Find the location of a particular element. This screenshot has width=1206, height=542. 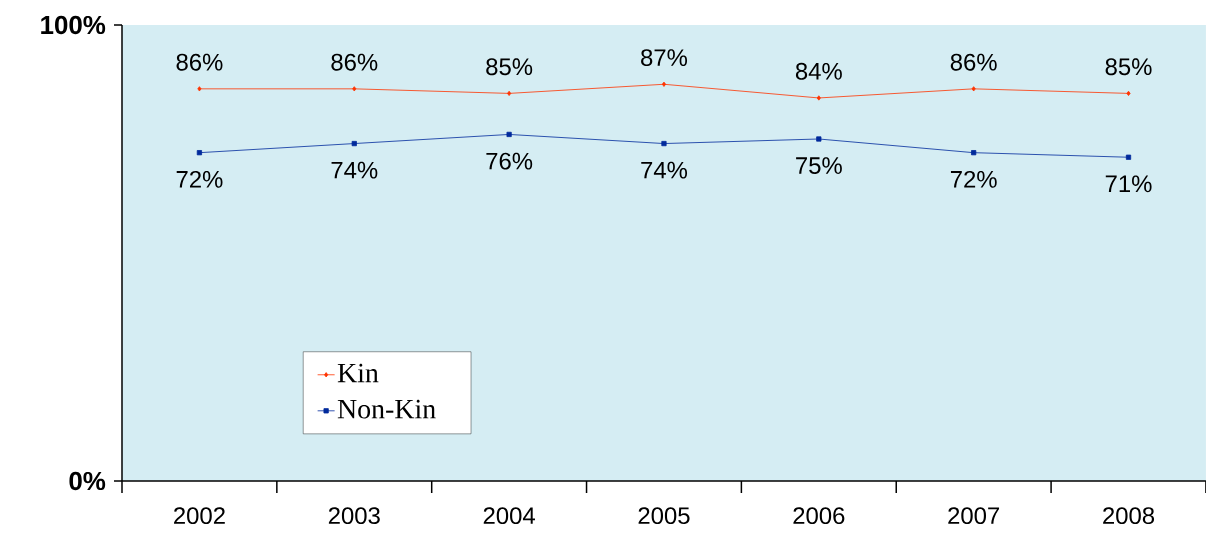

legend-label: Kin is located at coordinates (358, 373).